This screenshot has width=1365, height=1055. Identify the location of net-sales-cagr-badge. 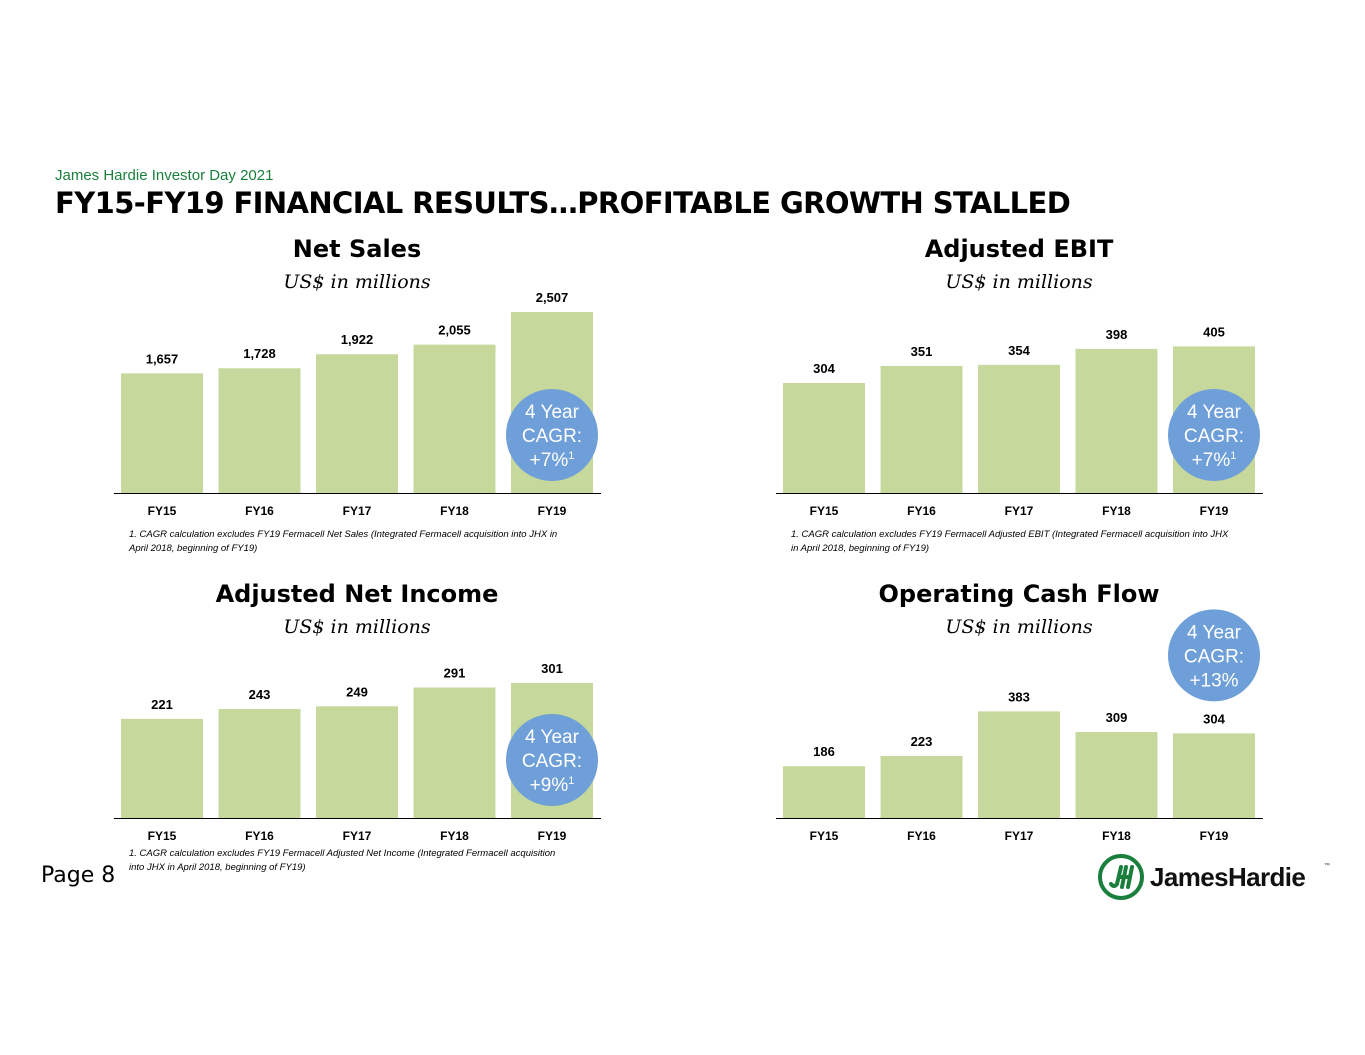
(552, 435).